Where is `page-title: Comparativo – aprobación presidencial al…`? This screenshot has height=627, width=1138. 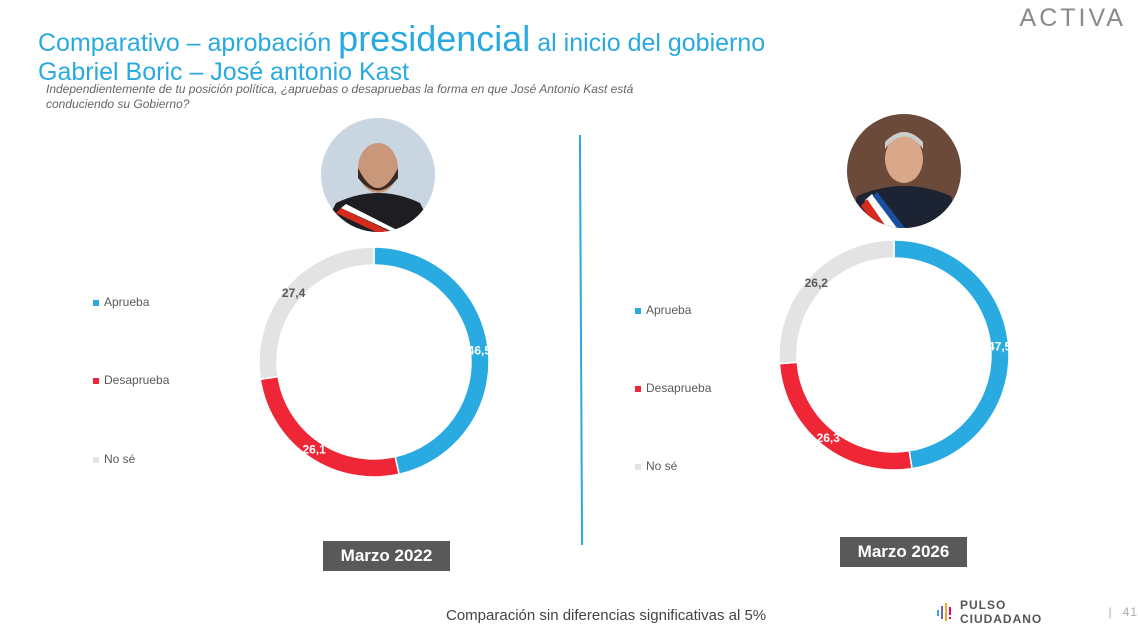 page-title: Comparativo – aprobación presidencial al… is located at coordinates (401, 39).